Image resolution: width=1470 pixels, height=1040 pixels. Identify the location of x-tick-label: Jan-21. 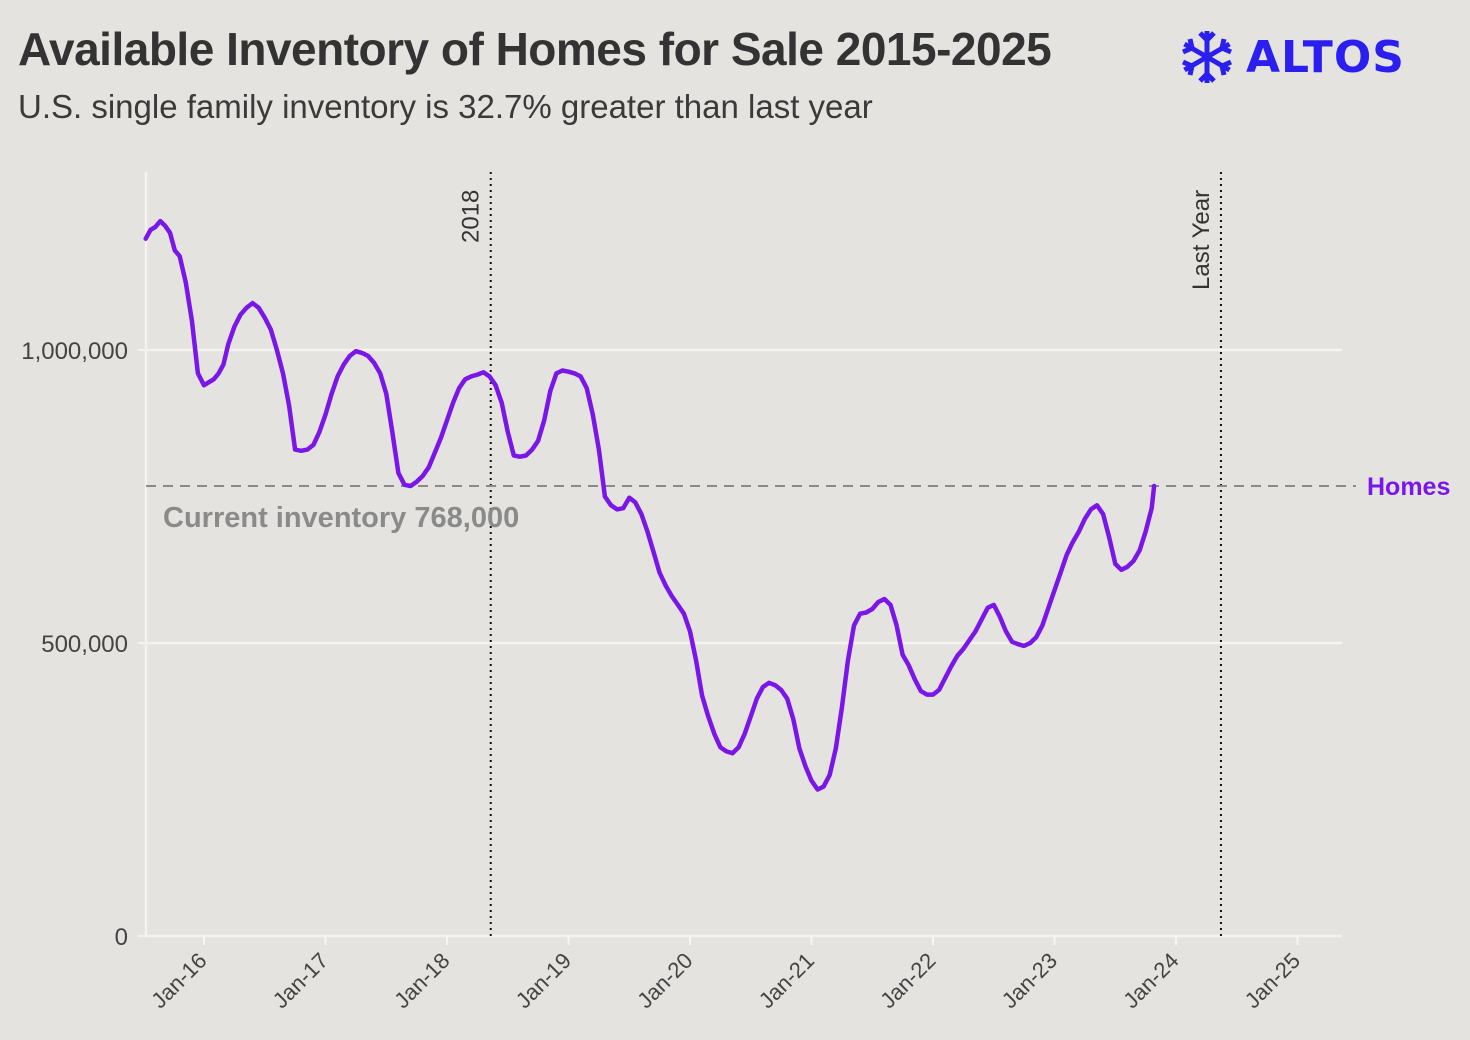
(786, 980).